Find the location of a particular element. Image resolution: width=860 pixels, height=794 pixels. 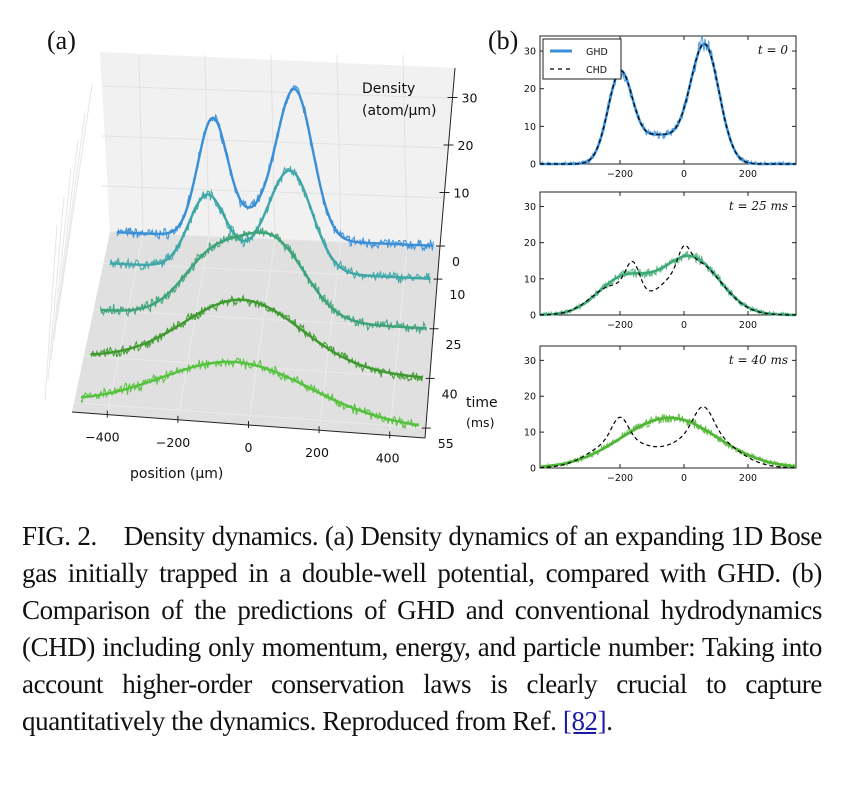

ghd-curve-40ms is located at coordinates (256, 338).